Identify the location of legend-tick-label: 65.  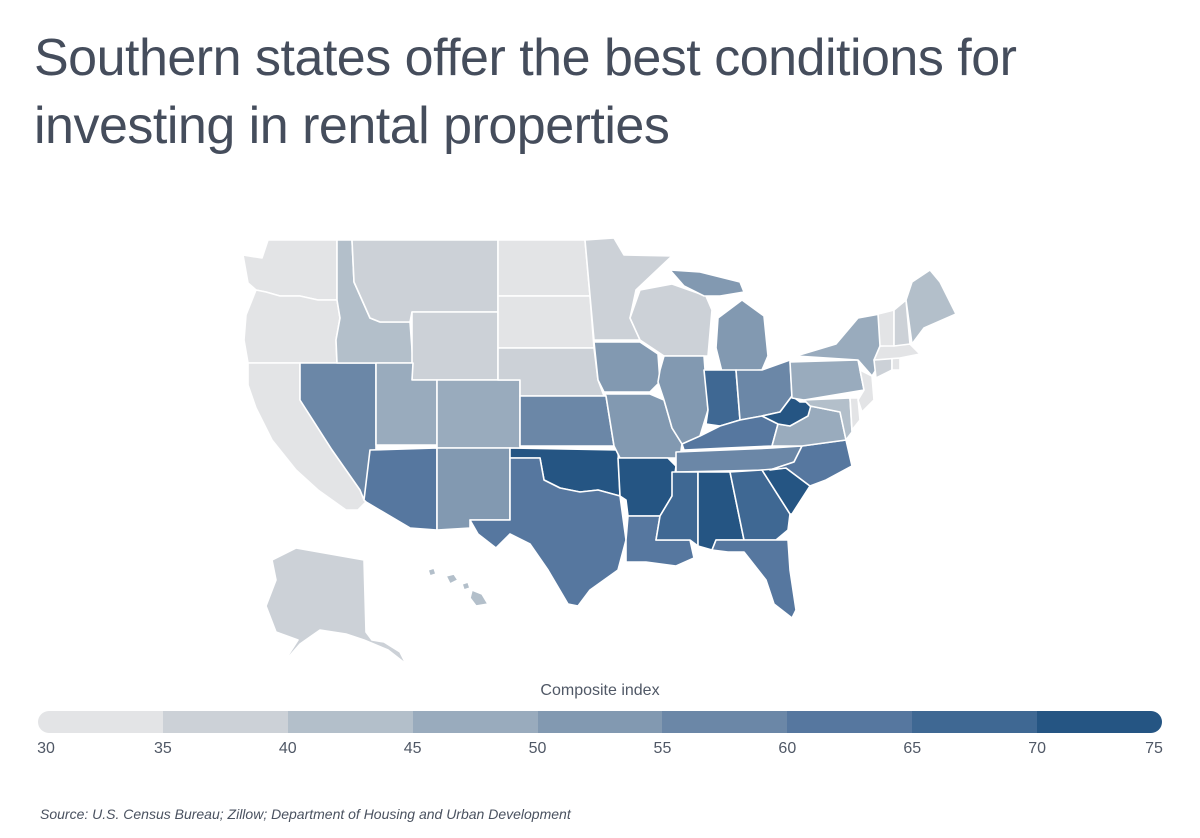
(912, 748).